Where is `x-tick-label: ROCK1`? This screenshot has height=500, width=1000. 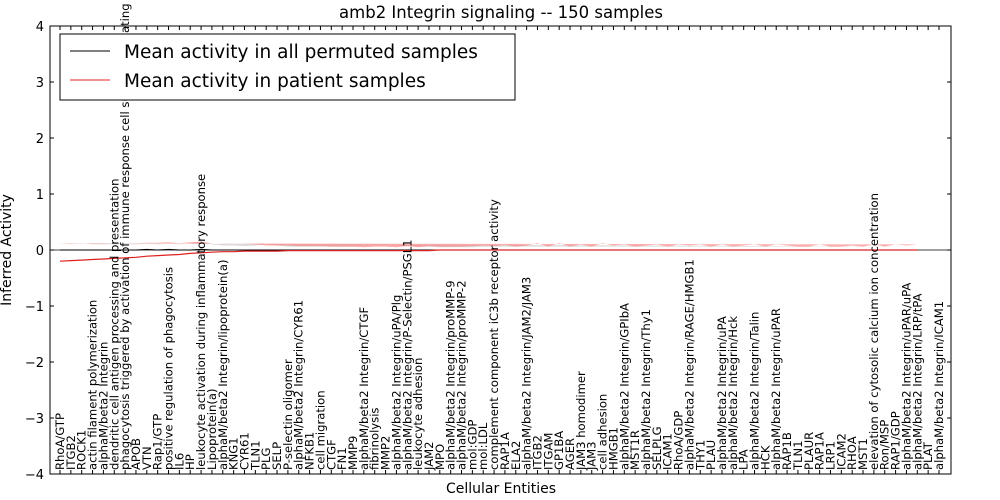 x-tick-label: ROCK1 is located at coordinates (82, 450).